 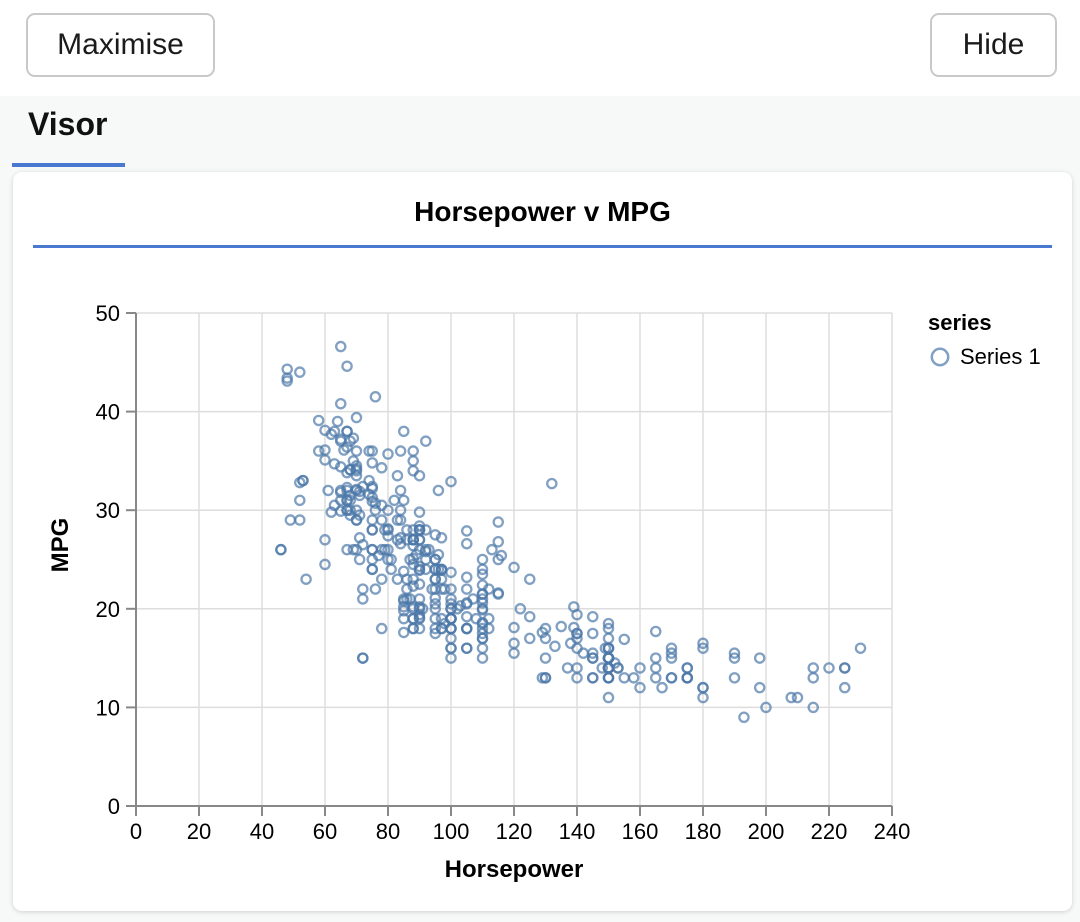 I want to click on y-tick-label: 40, so click(x=108, y=412).